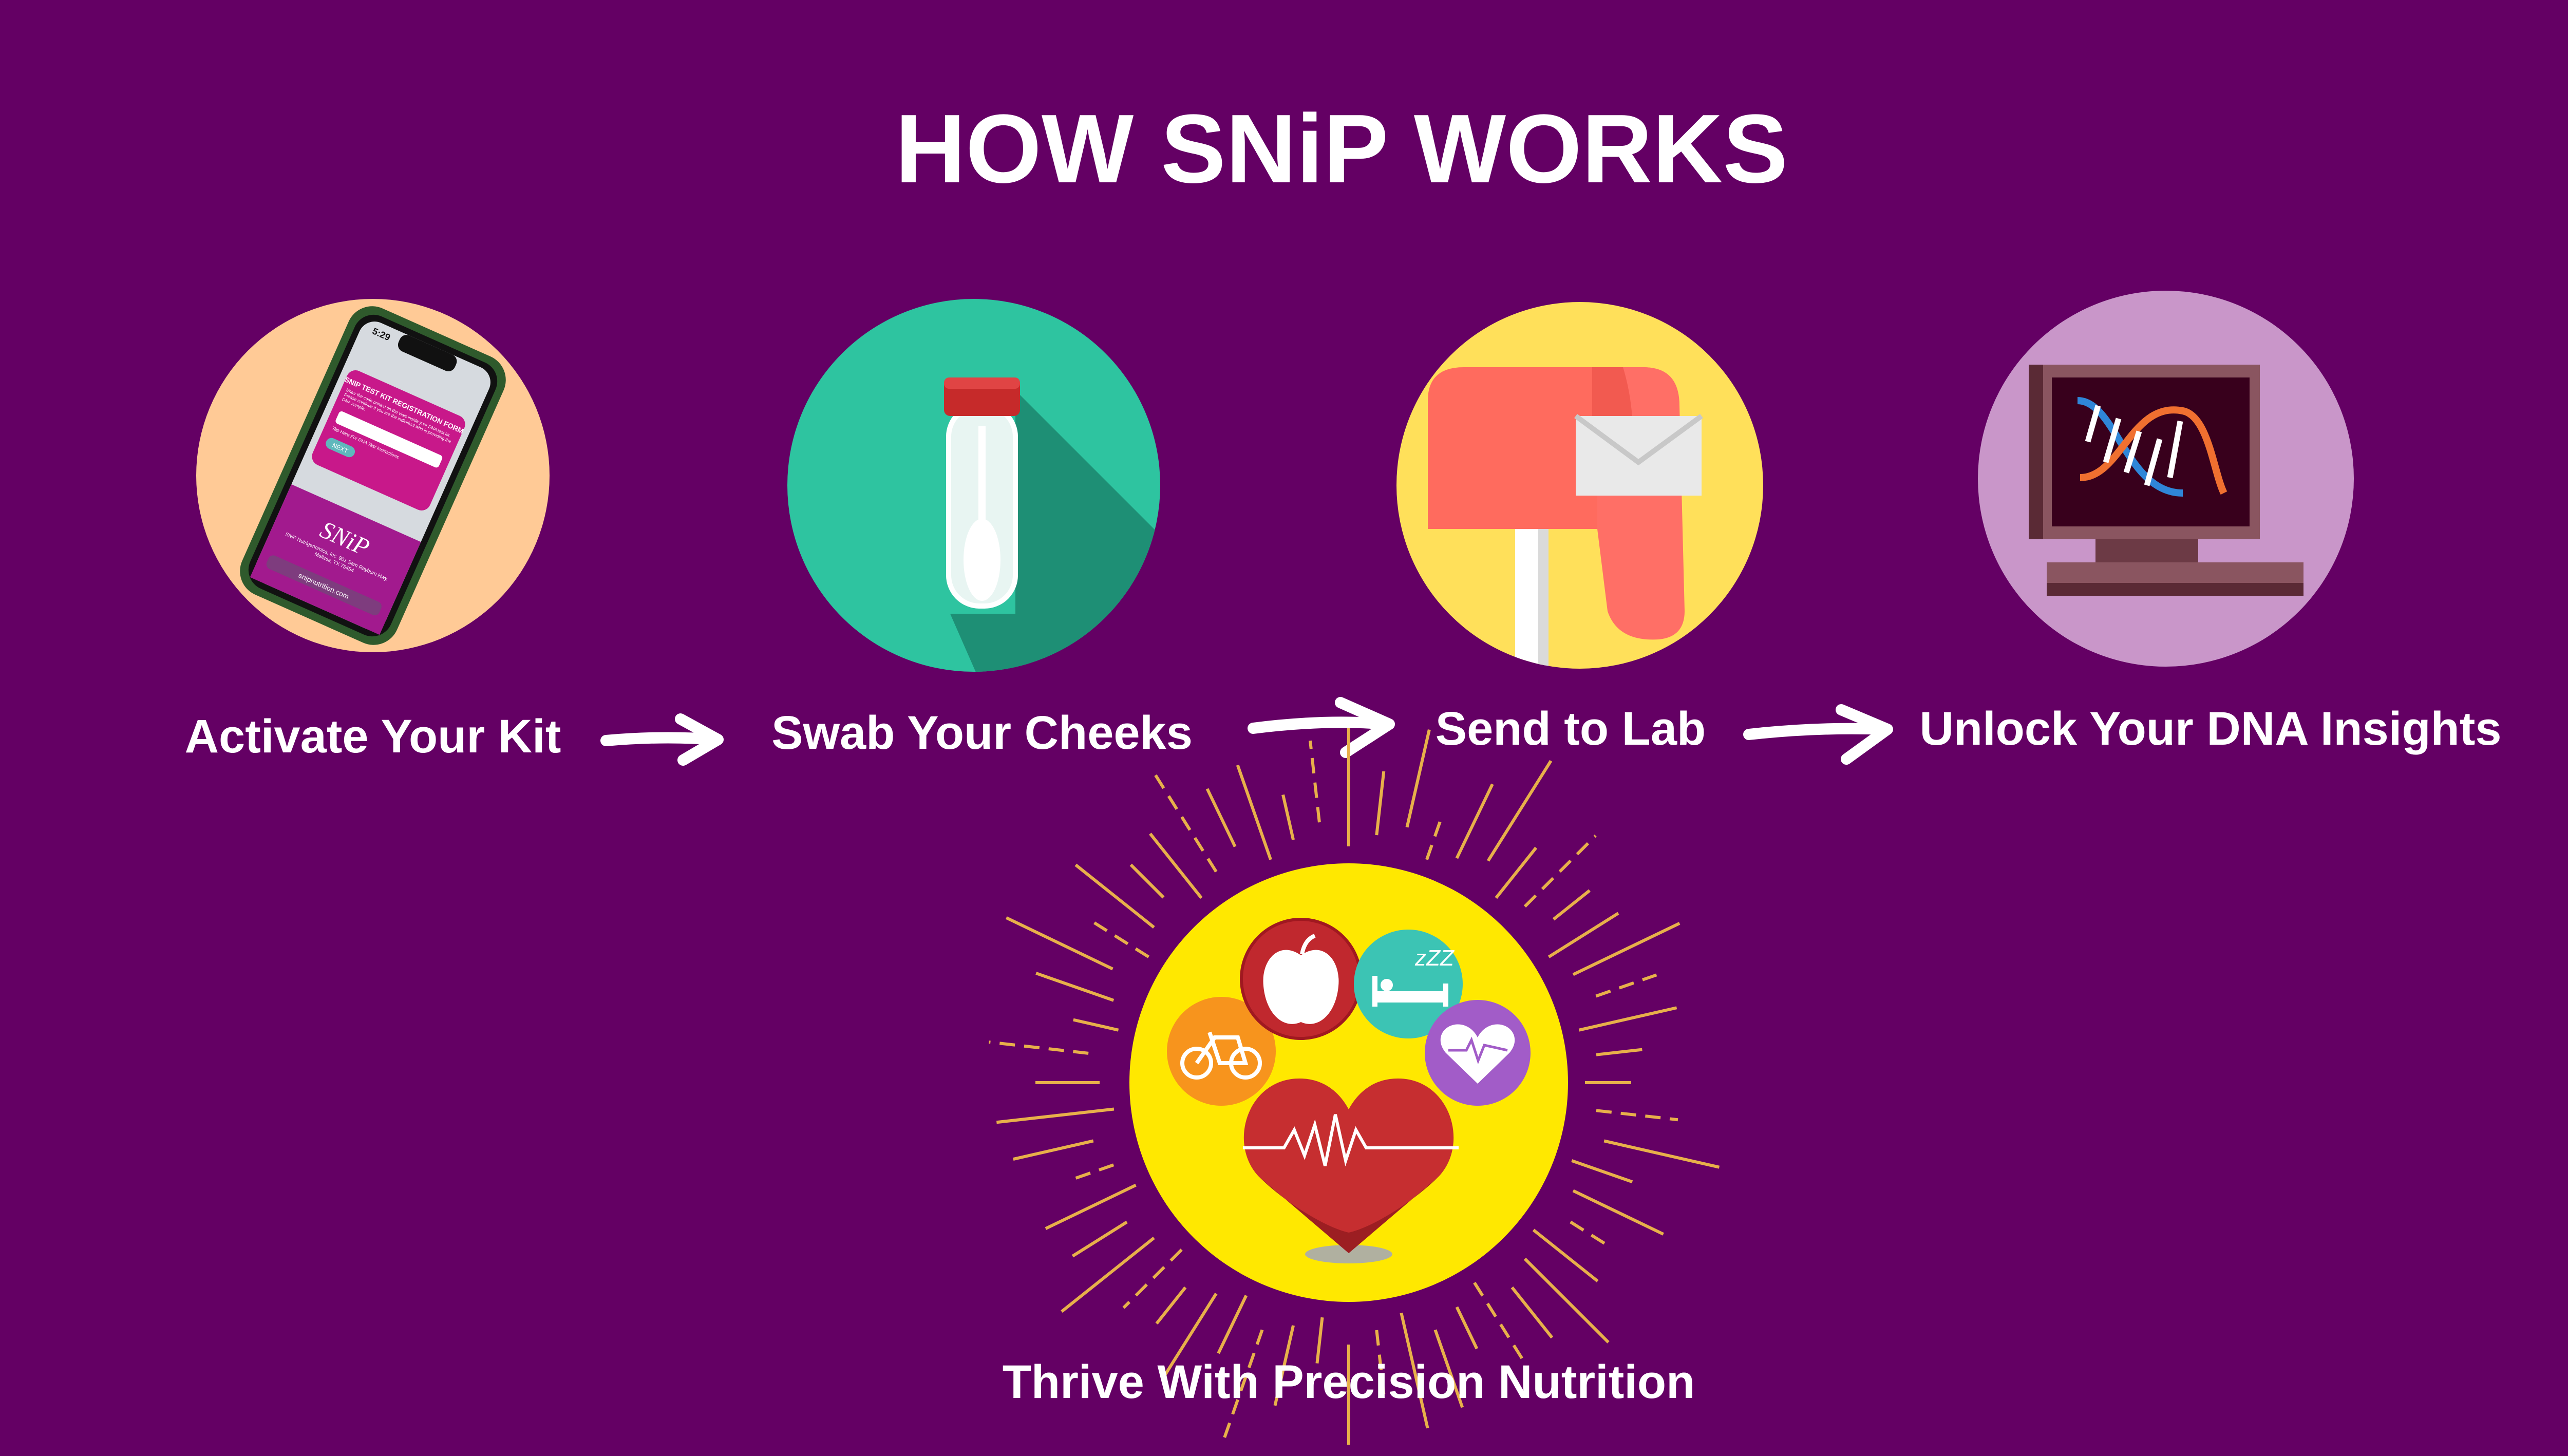  I want to click on heartbeat-heart-icon, so click(1351, 1166).